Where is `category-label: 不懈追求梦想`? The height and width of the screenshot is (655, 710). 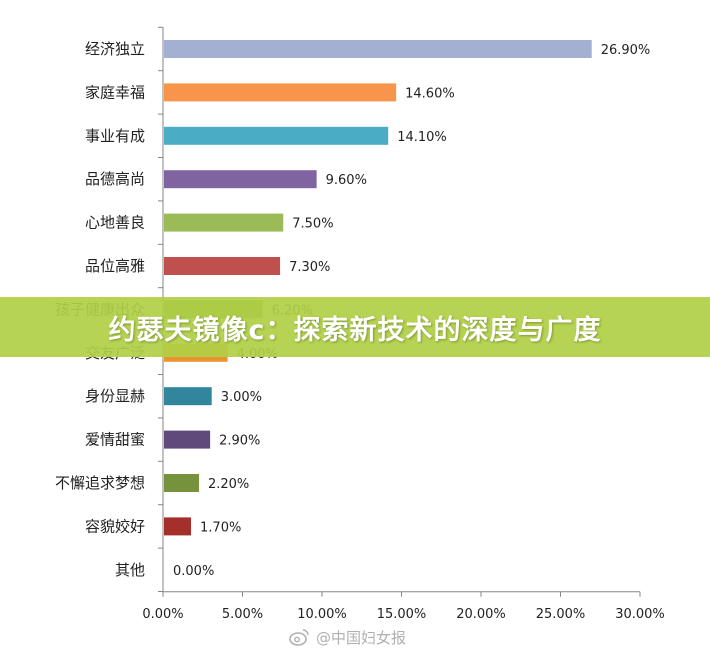
category-label: 不懈追求梦想 is located at coordinates (100, 483).